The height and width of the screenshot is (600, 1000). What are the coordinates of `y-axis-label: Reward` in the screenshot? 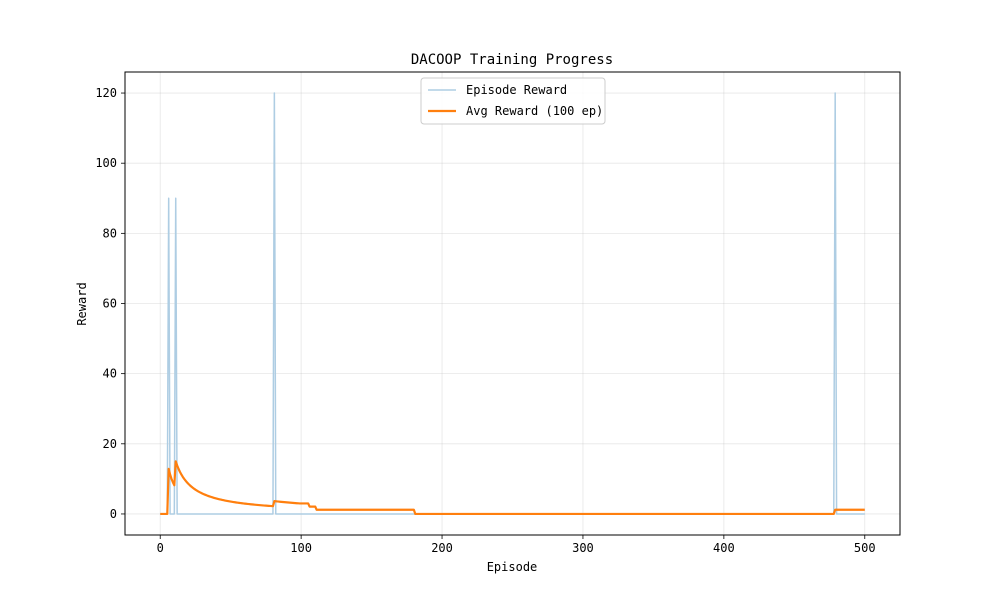 It's located at (82, 303).